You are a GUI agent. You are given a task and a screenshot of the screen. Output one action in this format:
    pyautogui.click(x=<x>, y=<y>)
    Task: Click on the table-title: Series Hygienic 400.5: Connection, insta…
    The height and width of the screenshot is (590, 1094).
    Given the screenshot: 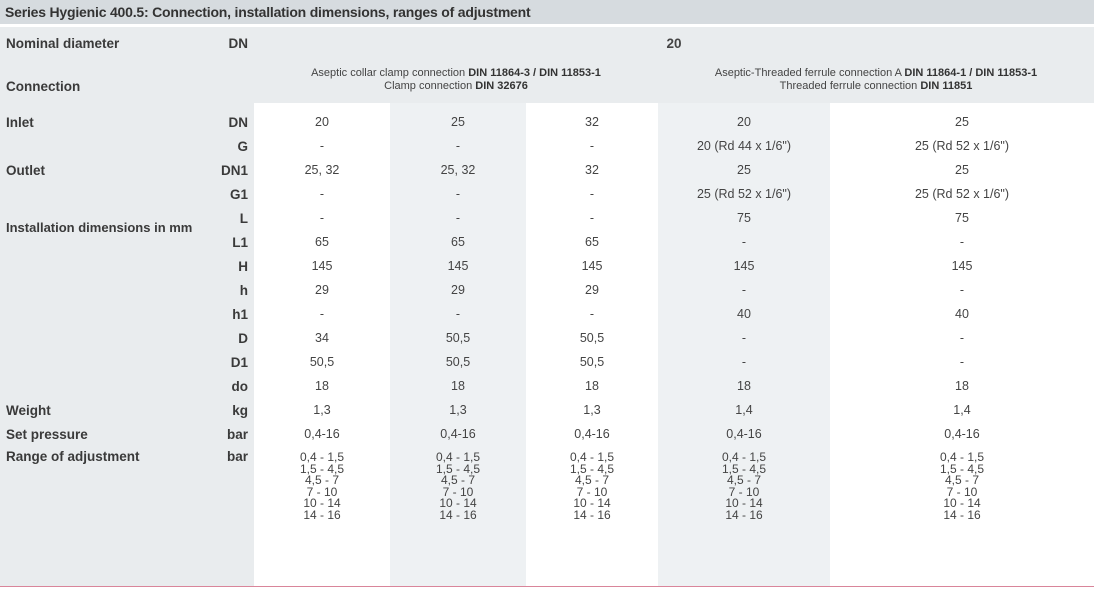 What is the action you would take?
    pyautogui.click(x=547, y=13)
    